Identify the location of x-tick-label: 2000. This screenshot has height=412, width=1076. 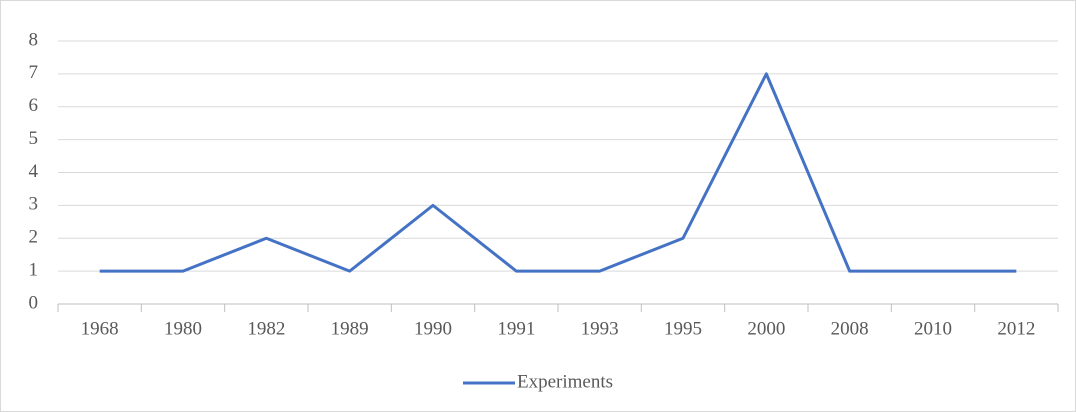
(766, 328).